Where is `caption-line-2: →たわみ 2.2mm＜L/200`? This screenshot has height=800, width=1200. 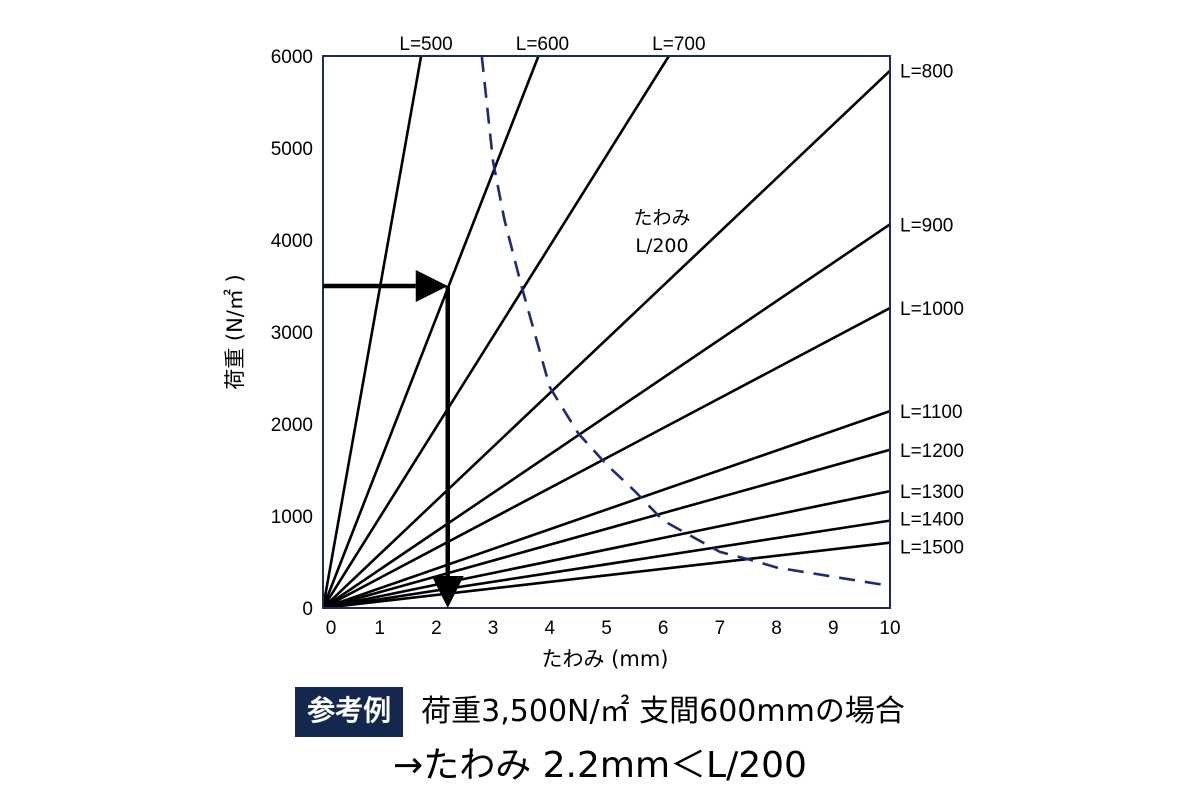 caption-line-2: →たわみ 2.2mm＜L/200 is located at coordinates (600, 766).